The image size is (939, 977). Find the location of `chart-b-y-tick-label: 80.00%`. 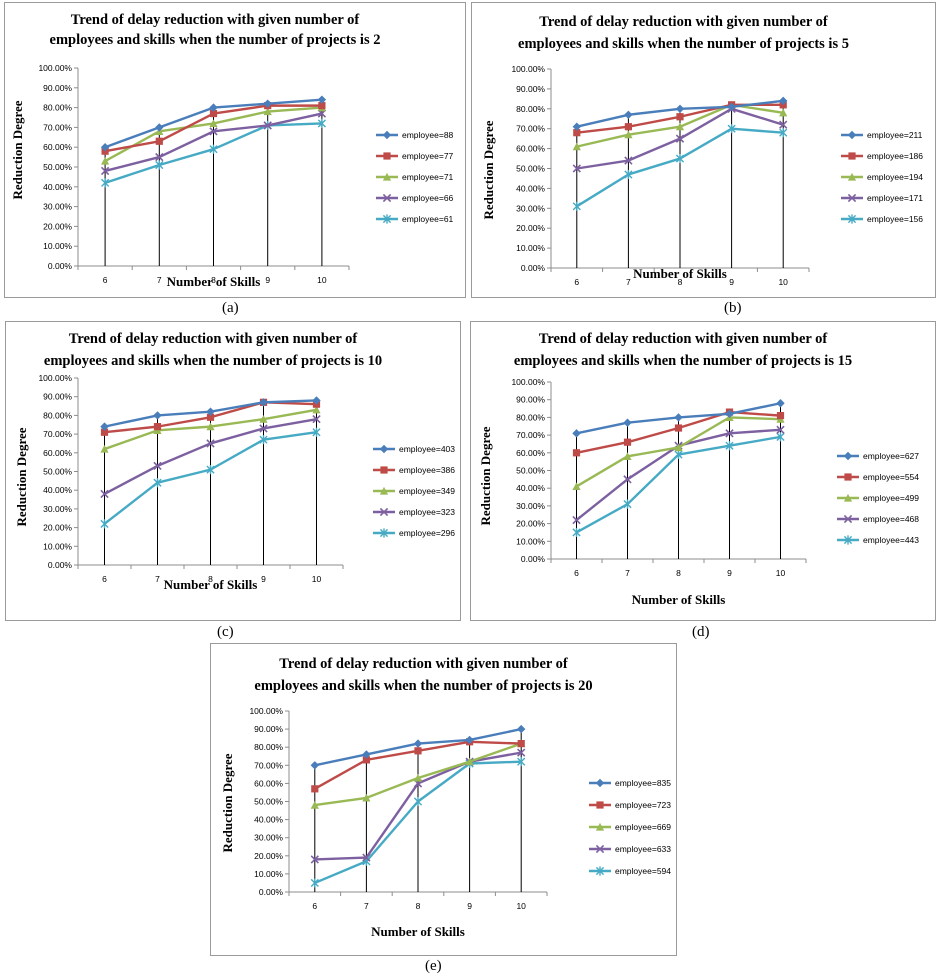

chart-b-y-tick-label: 80.00% is located at coordinates (530, 109).